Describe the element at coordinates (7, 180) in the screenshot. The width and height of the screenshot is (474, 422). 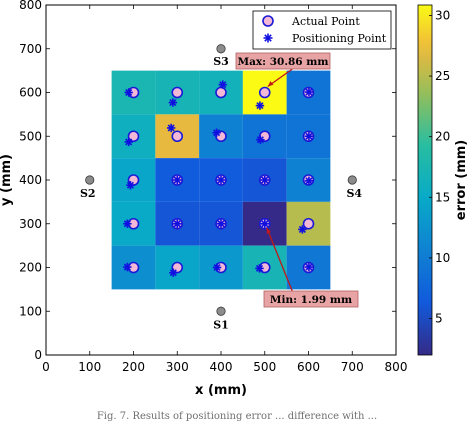
I see `y-axis-title: y (mm)` at that location.